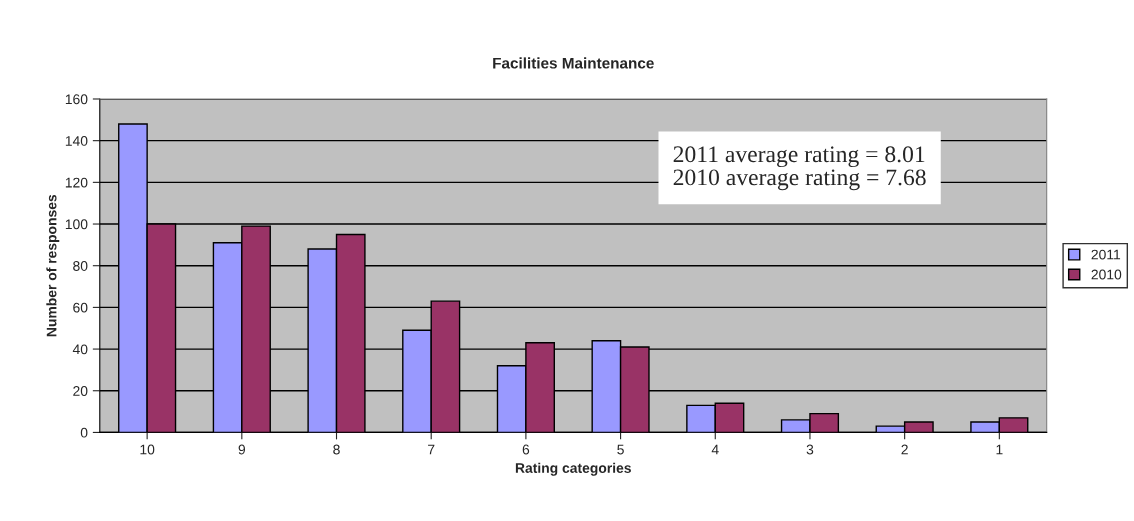 The image size is (1134, 521). Describe the element at coordinates (80, 266) in the screenshot. I see `y-tick-label: 80` at that location.